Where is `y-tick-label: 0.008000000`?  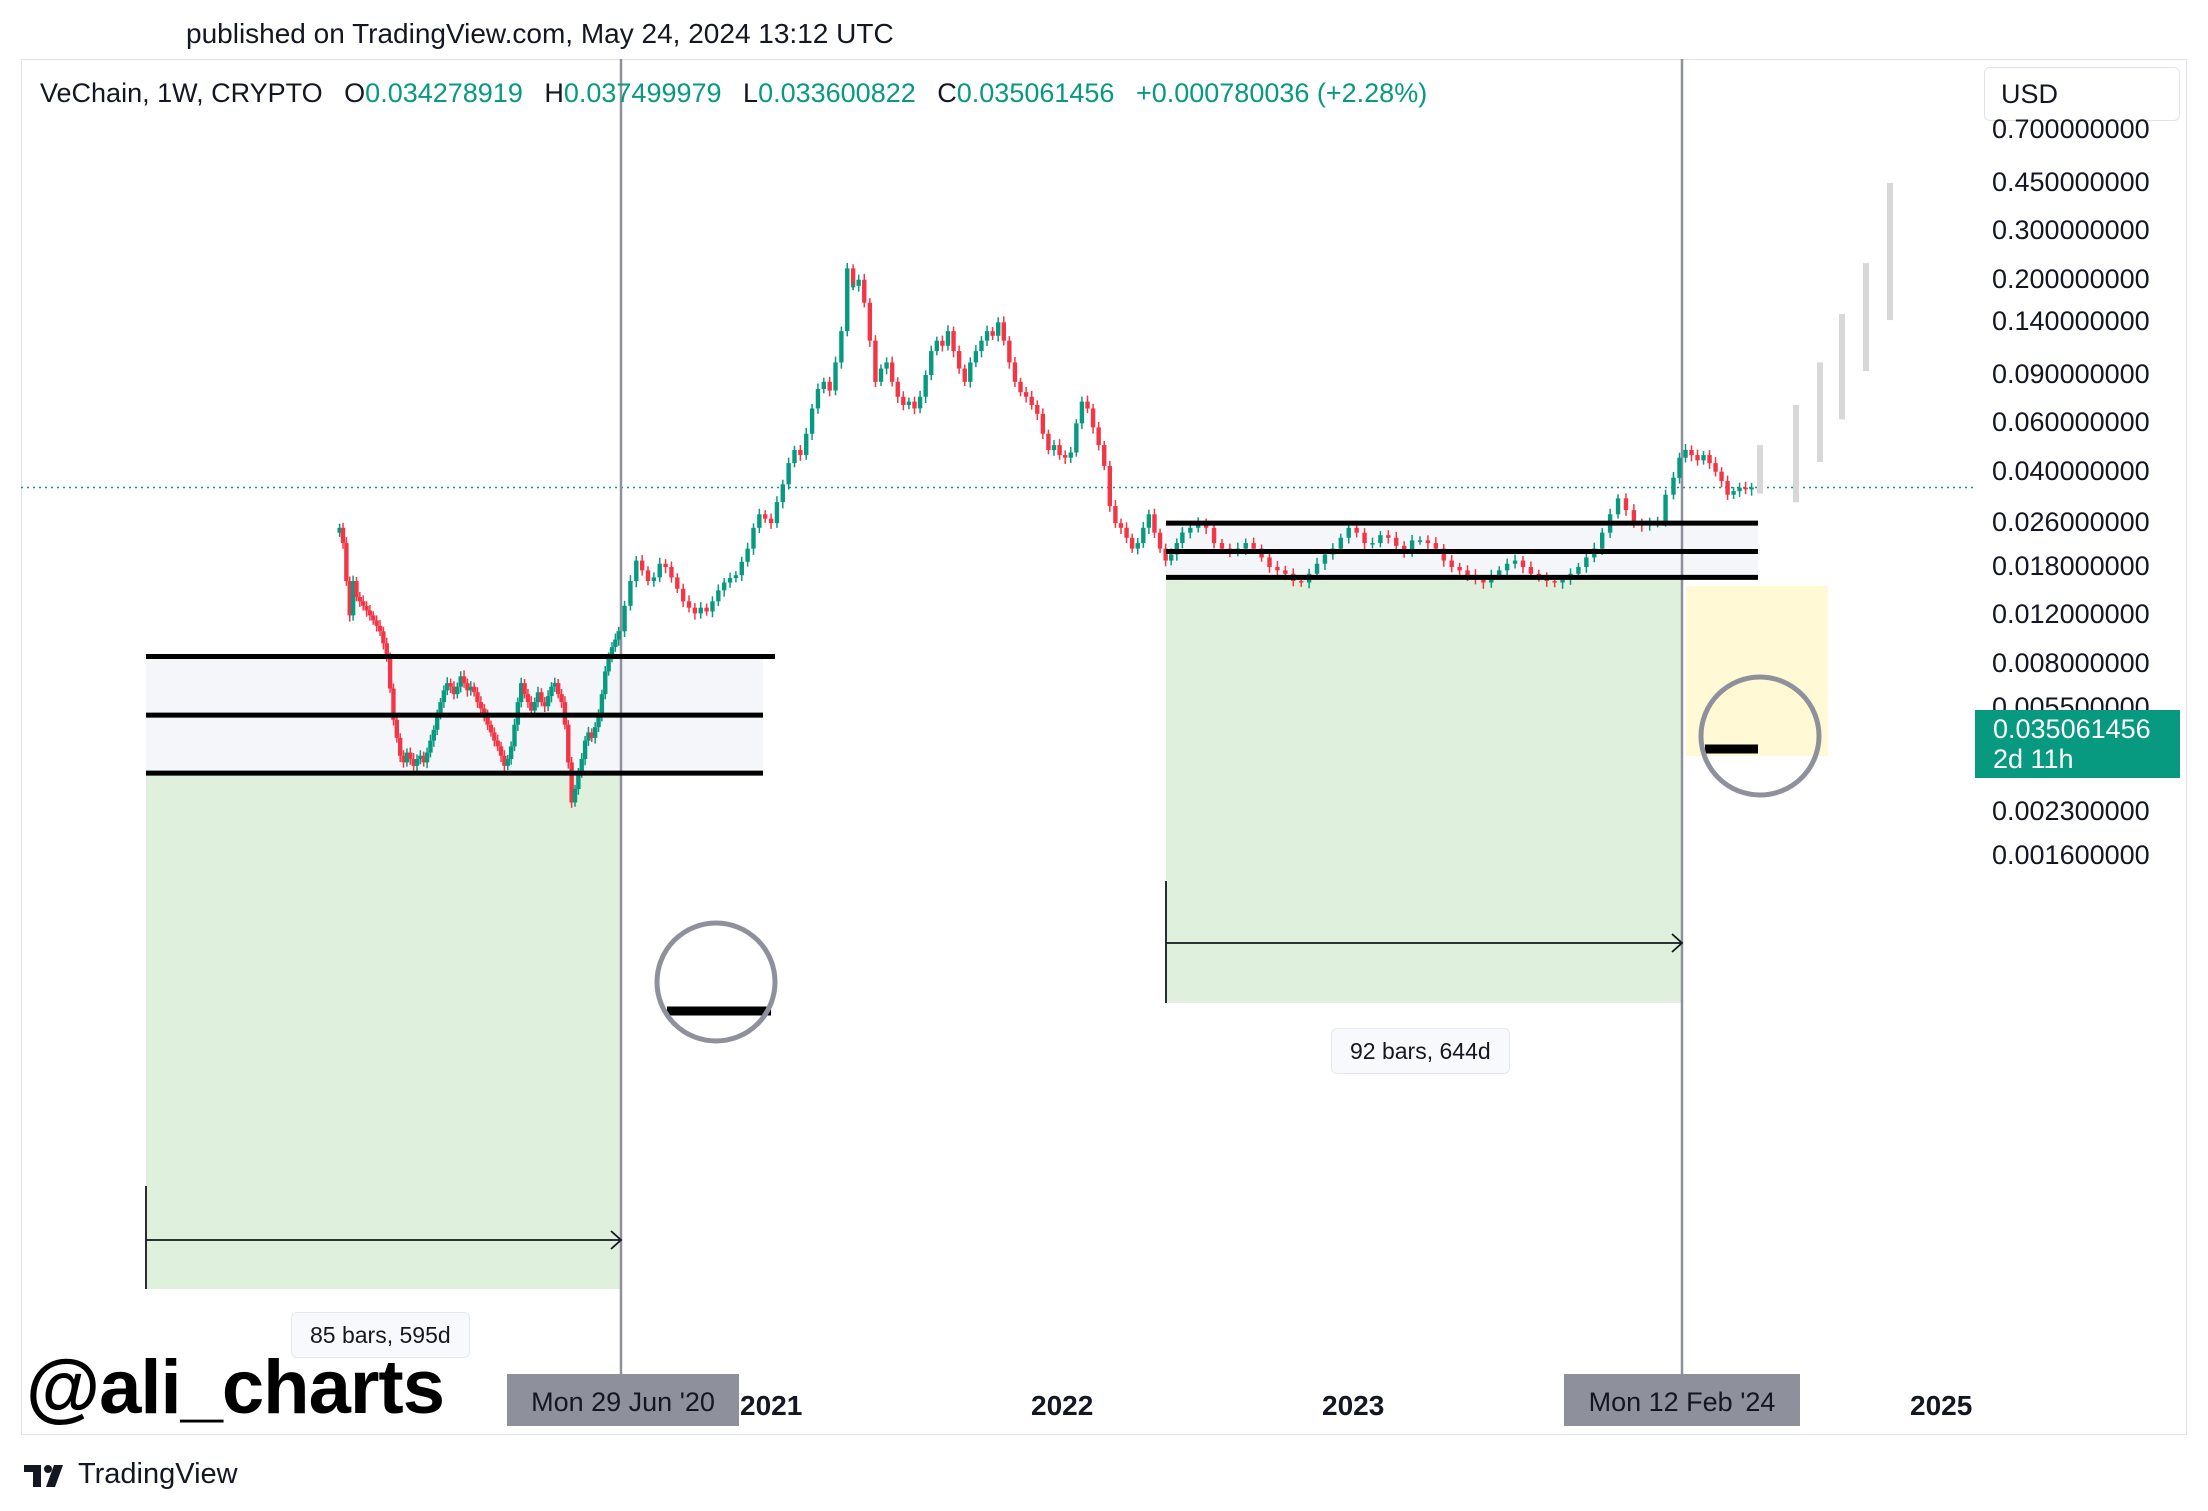 y-tick-label: 0.008000000 is located at coordinates (2071, 662).